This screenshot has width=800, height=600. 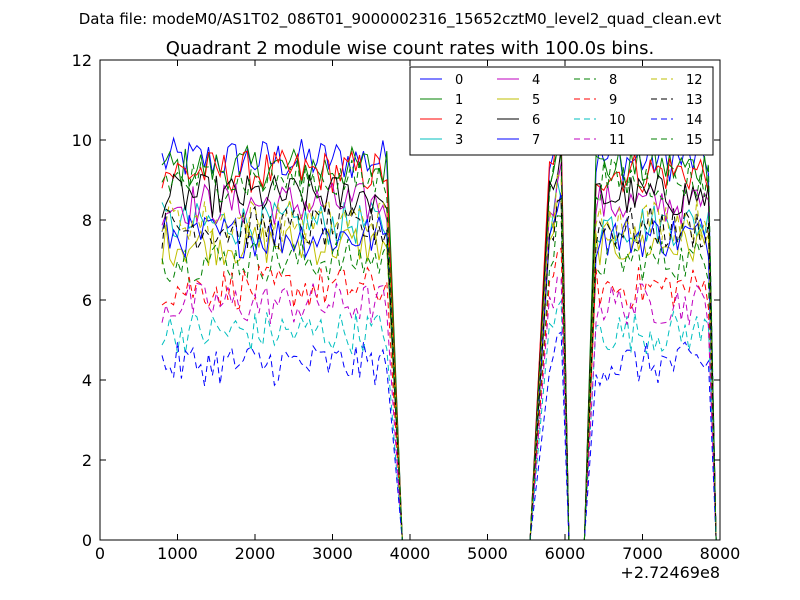 What do you see at coordinates (87, 300) in the screenshot?
I see `y-tick-label: 6` at bounding box center [87, 300].